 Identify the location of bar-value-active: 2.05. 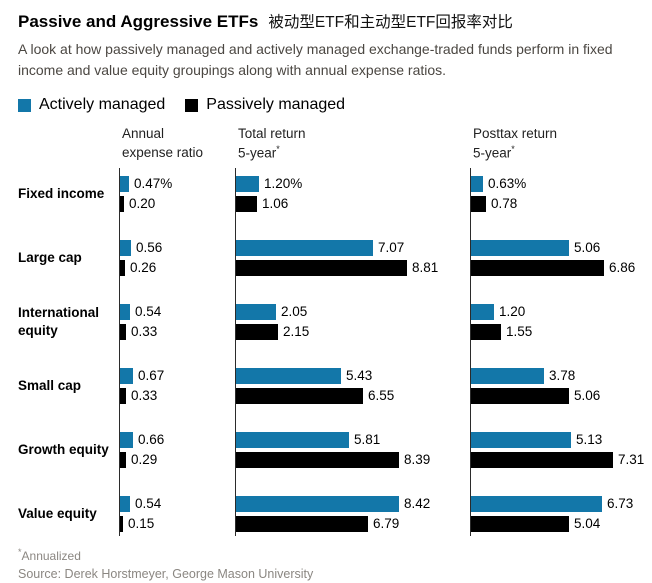
(294, 311).